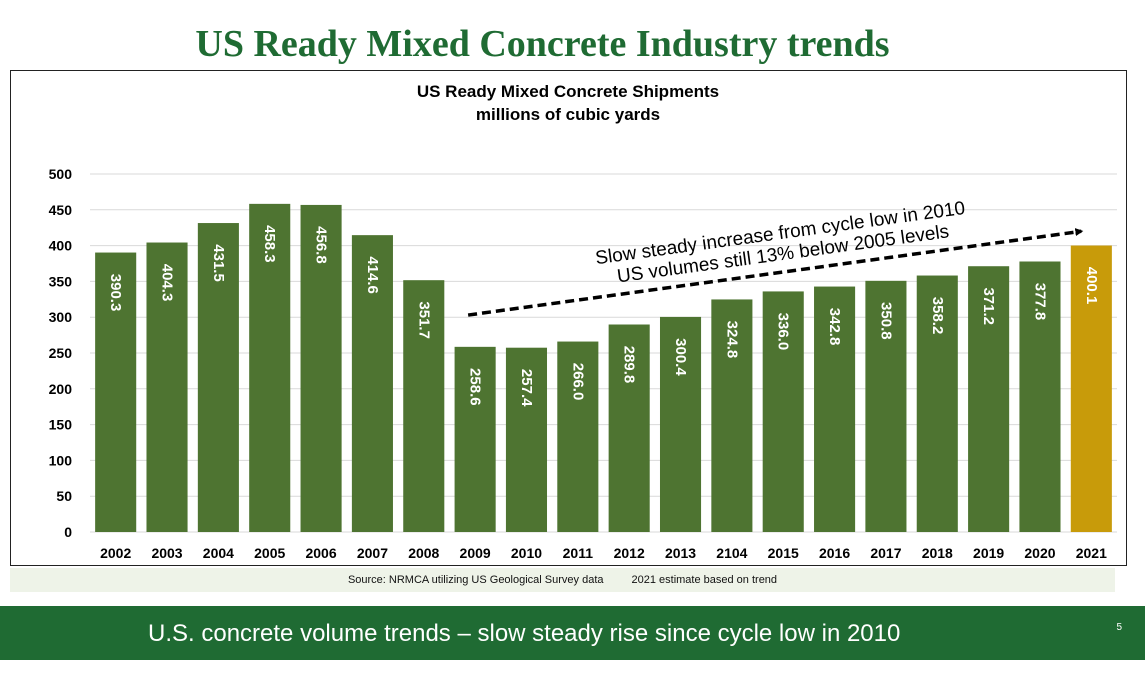 This screenshot has height=682, width=1145. I want to click on x-tick-label: 2009, so click(475, 553).